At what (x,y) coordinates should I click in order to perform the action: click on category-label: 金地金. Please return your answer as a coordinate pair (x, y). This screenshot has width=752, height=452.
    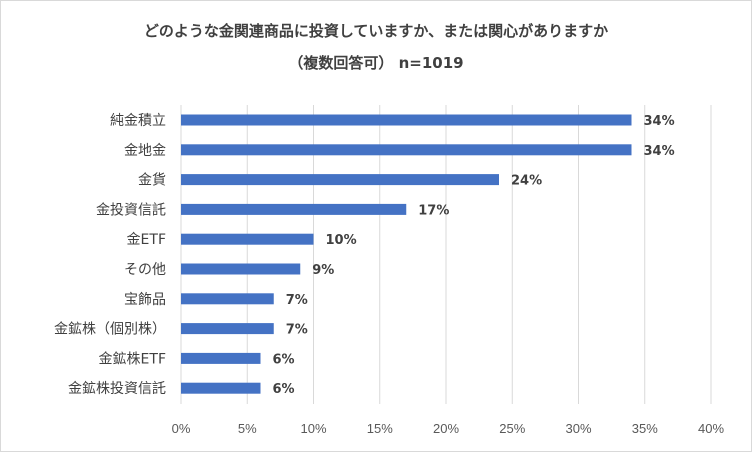
    Looking at the image, I should click on (145, 151).